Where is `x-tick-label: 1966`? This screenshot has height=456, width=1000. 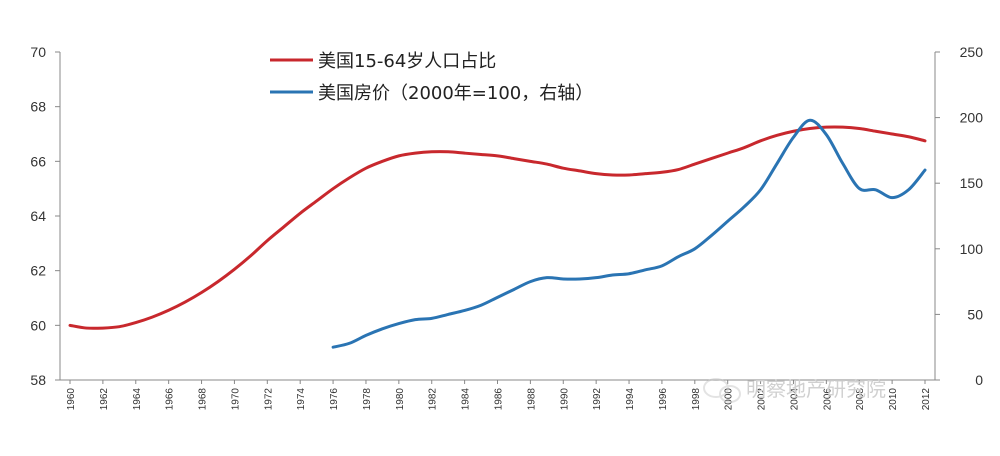 x-tick-label: 1966 is located at coordinates (170, 399).